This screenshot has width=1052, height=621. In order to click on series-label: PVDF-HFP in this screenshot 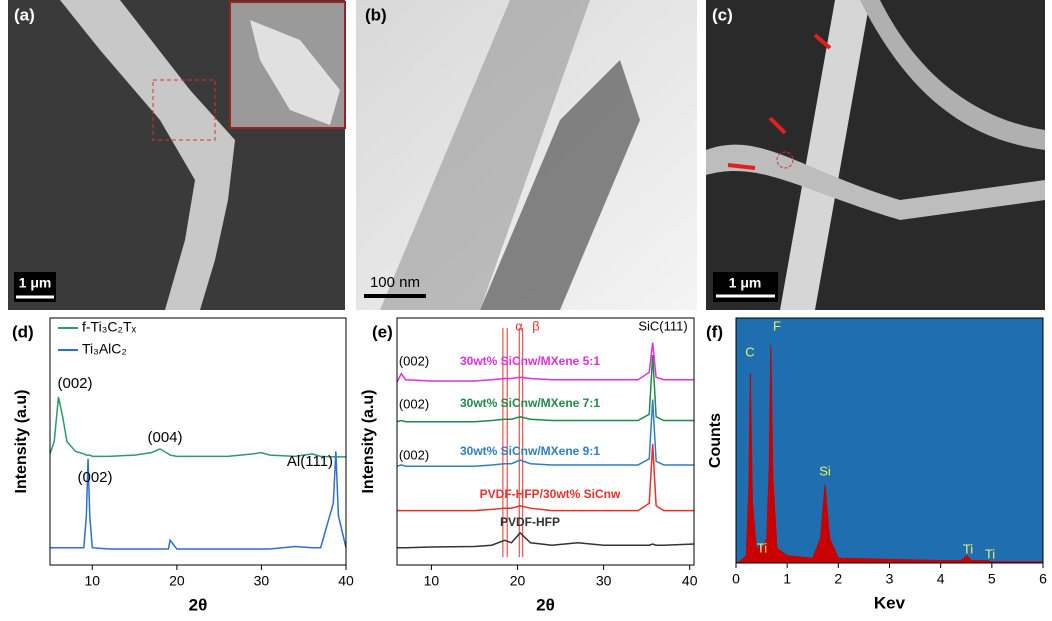, I will do `click(530, 522)`.